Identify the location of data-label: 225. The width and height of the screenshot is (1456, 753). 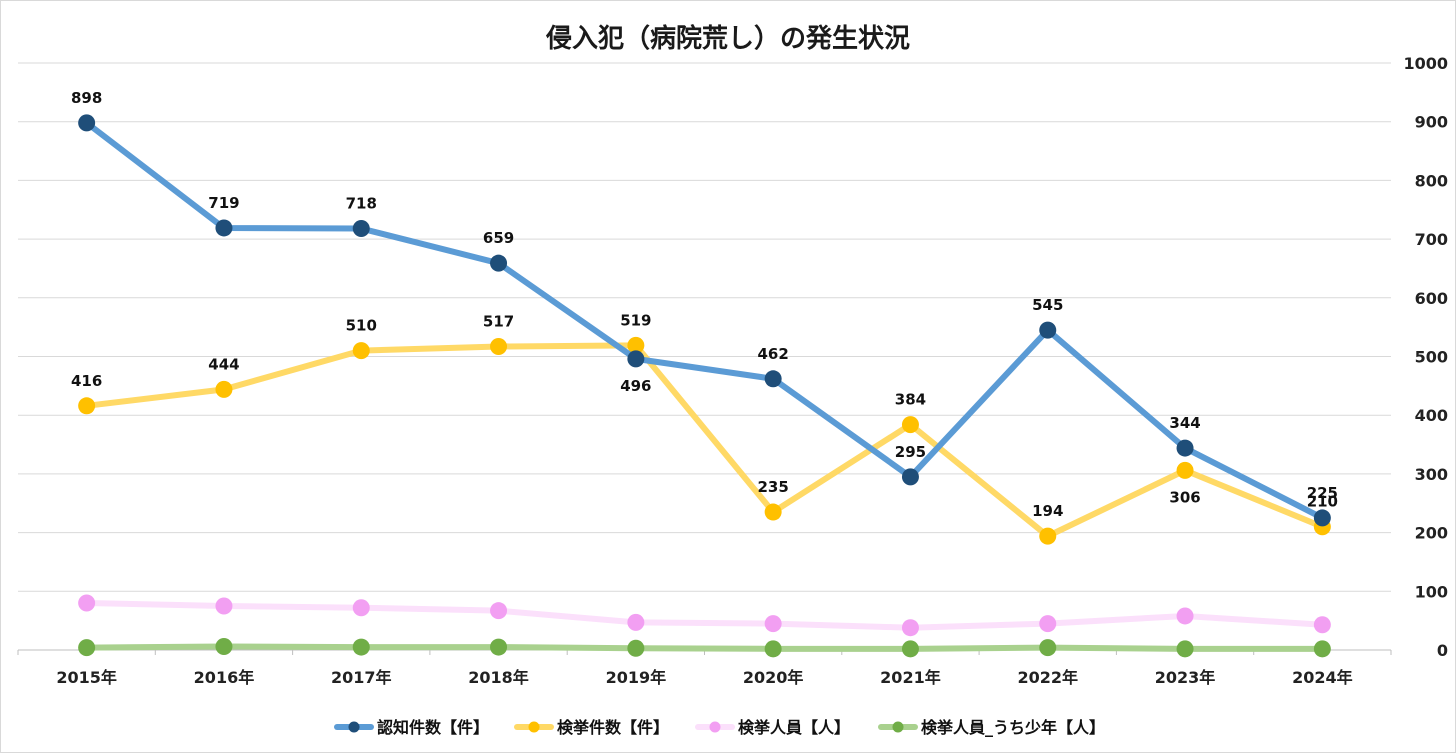
(1322, 493).